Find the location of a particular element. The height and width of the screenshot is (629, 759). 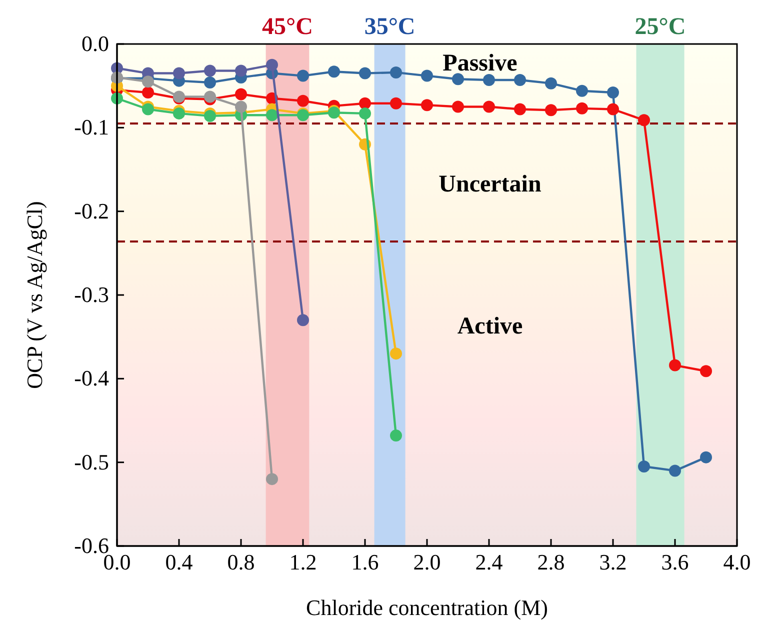

x-tick-label: 4.0 is located at coordinates (737, 562).